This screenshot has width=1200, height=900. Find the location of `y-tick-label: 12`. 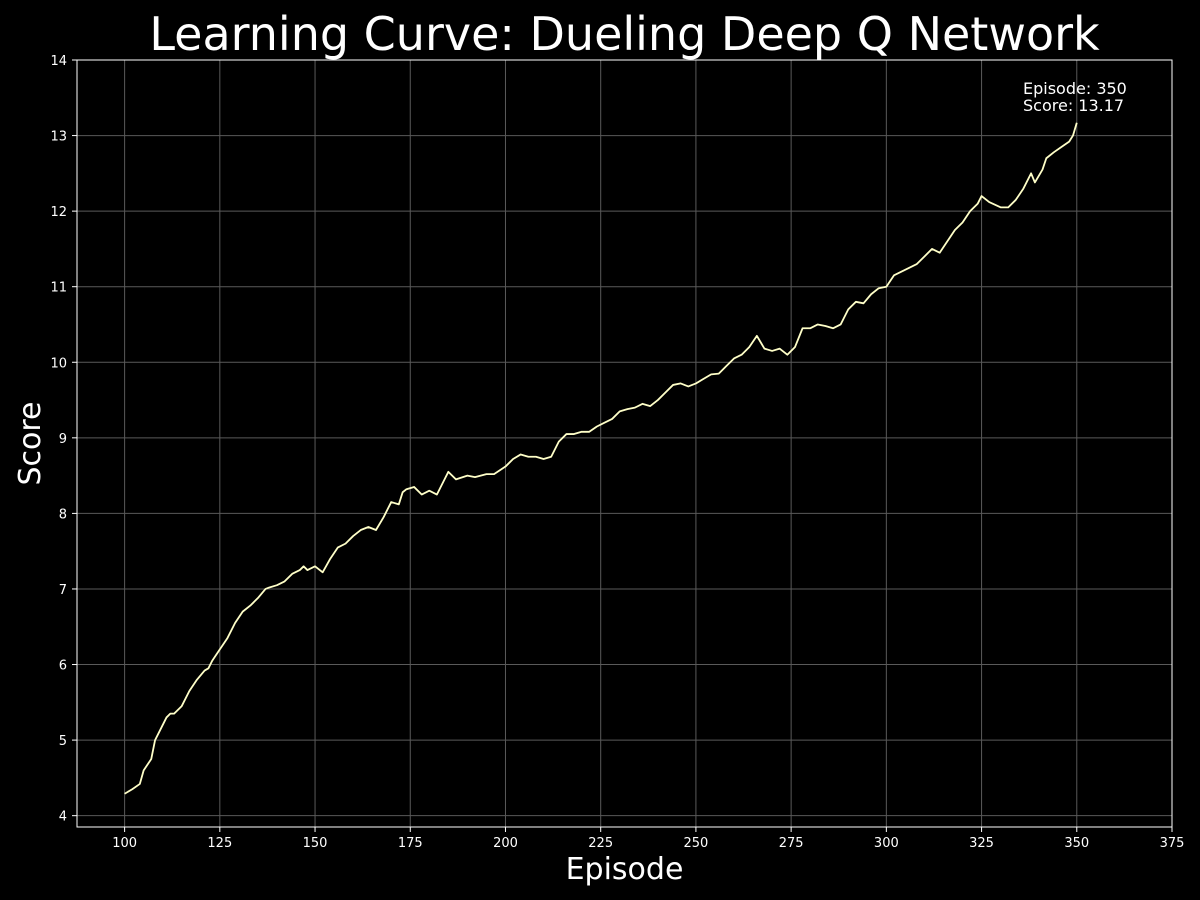

y-tick-label: 12 is located at coordinates (58, 212).